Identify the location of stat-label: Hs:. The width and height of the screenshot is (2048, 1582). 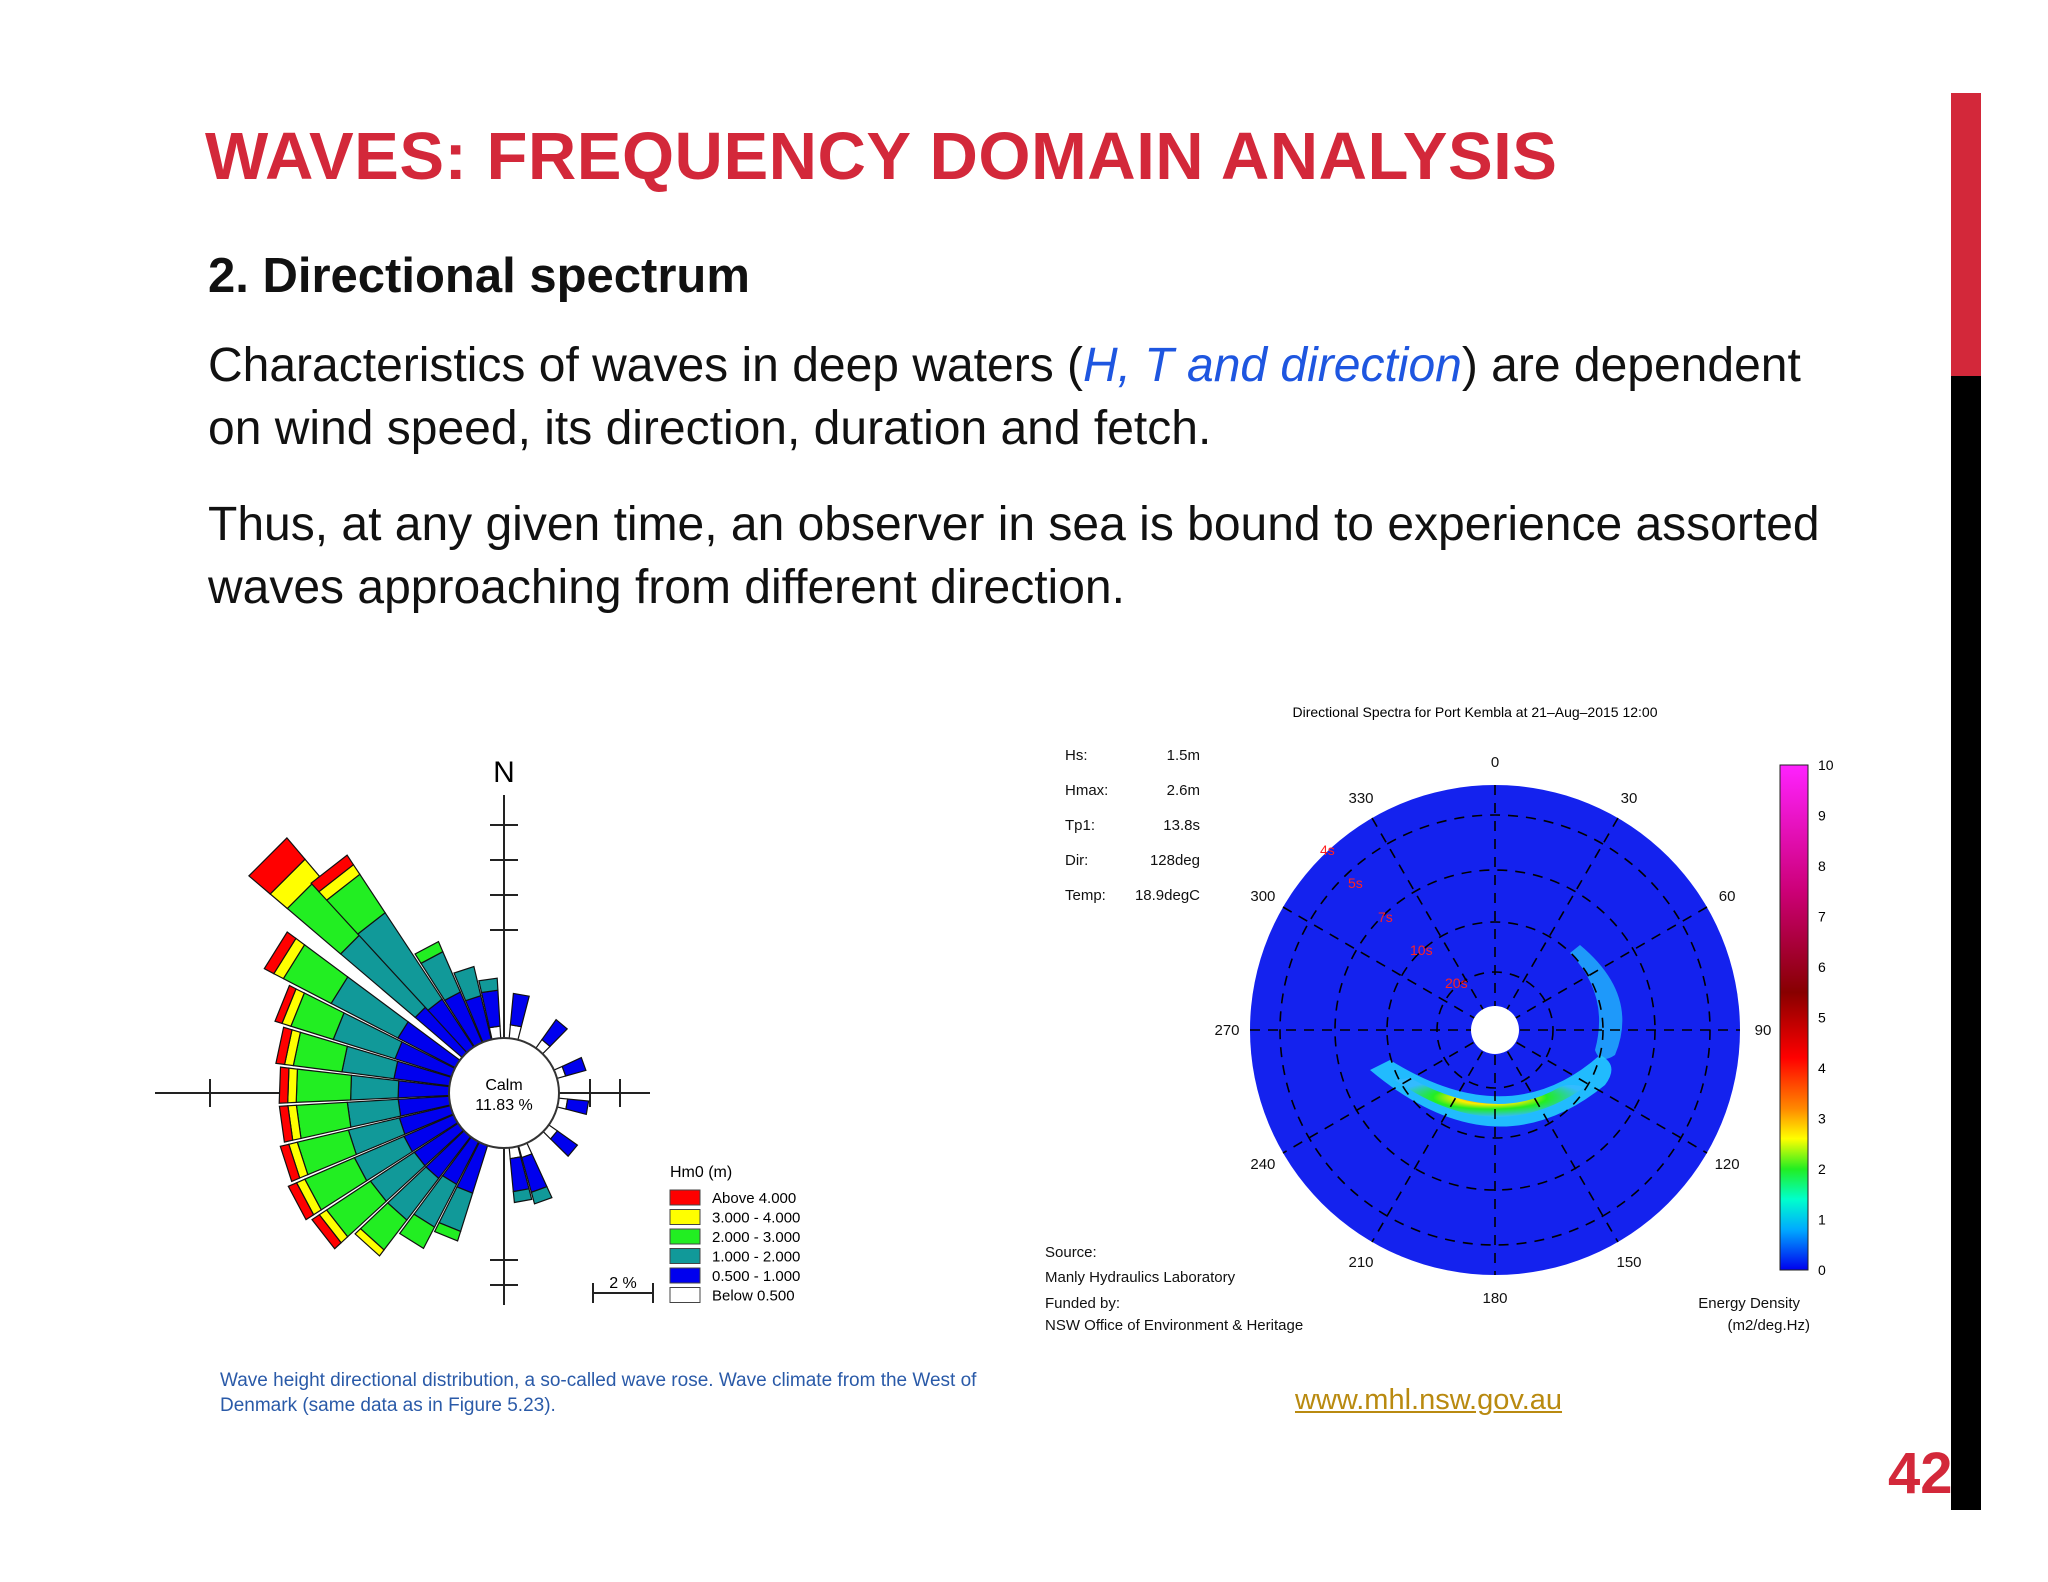
(1076, 755).